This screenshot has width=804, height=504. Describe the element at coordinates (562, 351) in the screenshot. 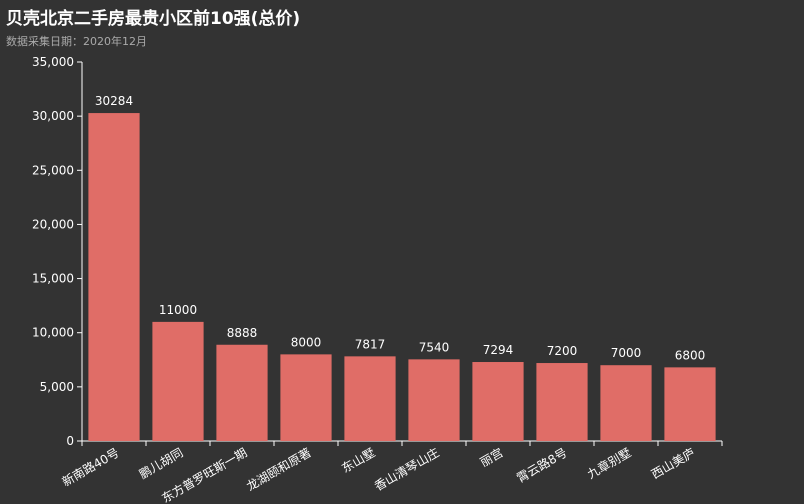

I see `data-label: 7200` at that location.